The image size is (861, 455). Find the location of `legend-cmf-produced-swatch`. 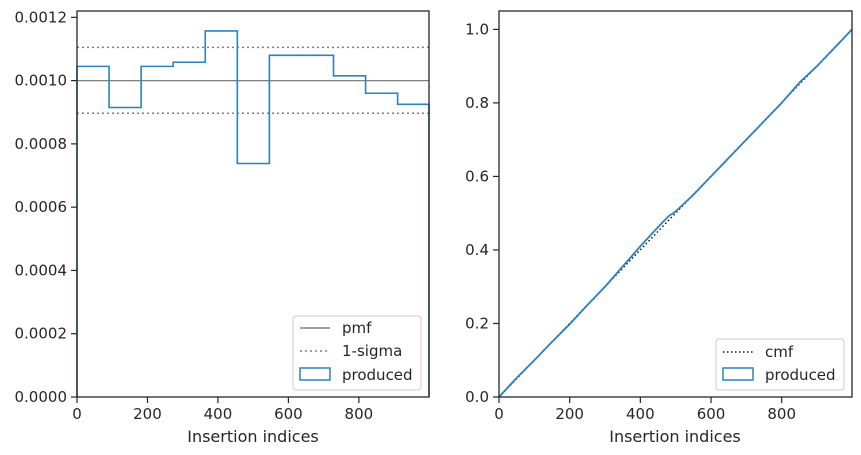

legend-cmf-produced-swatch is located at coordinates (738, 374).